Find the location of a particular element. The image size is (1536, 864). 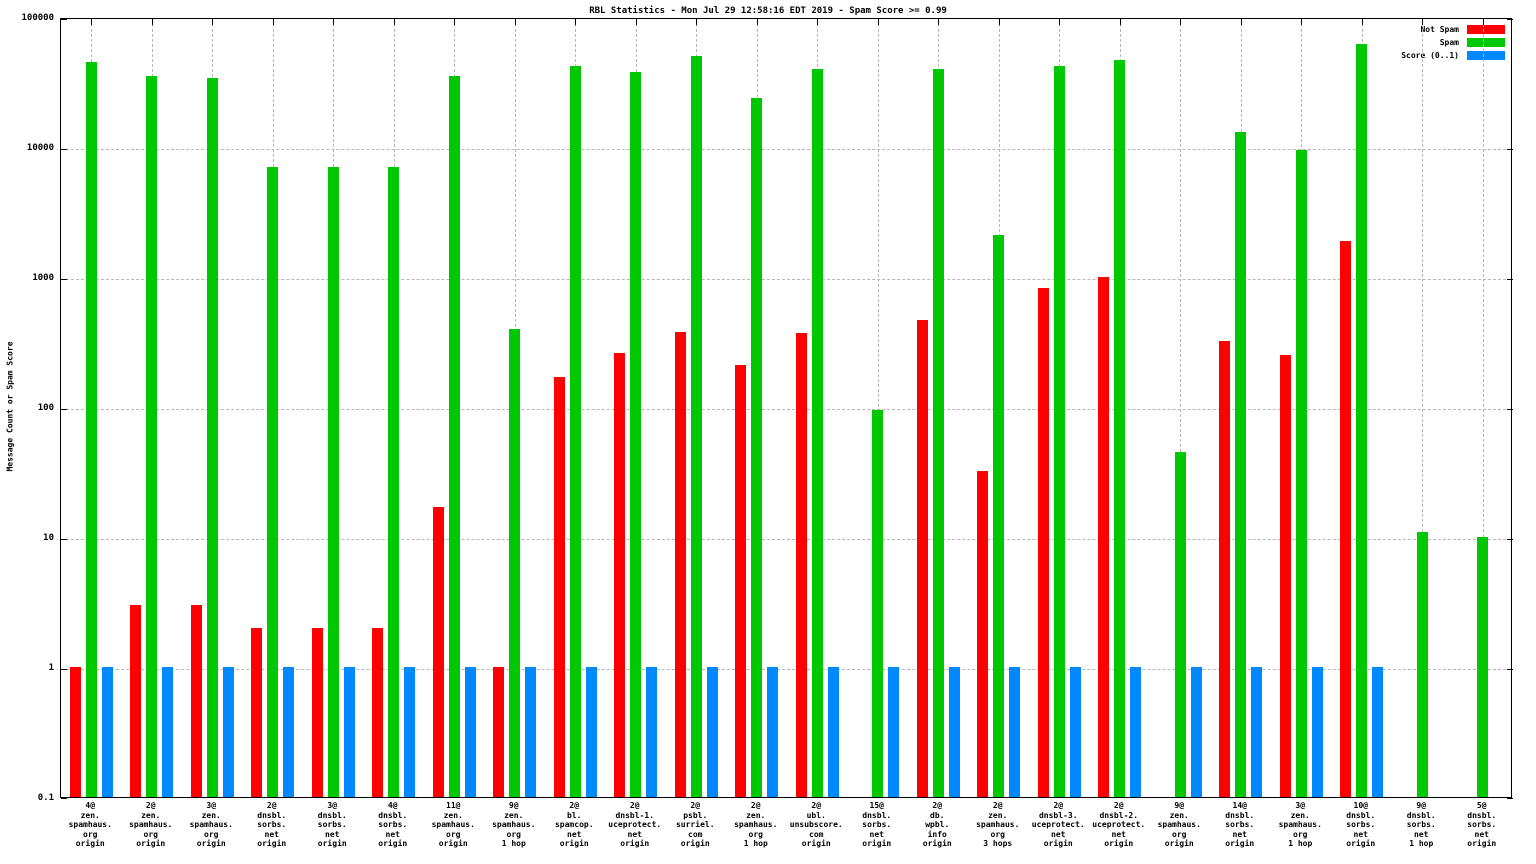

x-category-label: 5@ dnsbl. sorbs. net origin is located at coordinates (1482, 824).